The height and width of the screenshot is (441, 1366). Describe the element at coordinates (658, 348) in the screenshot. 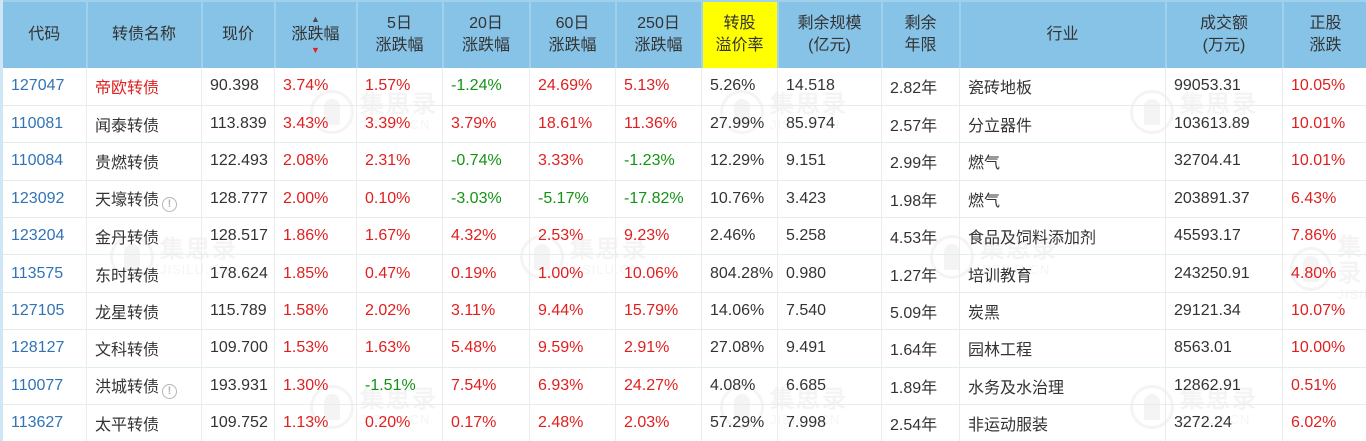

I see `change-250d-cell: 2.91%` at that location.